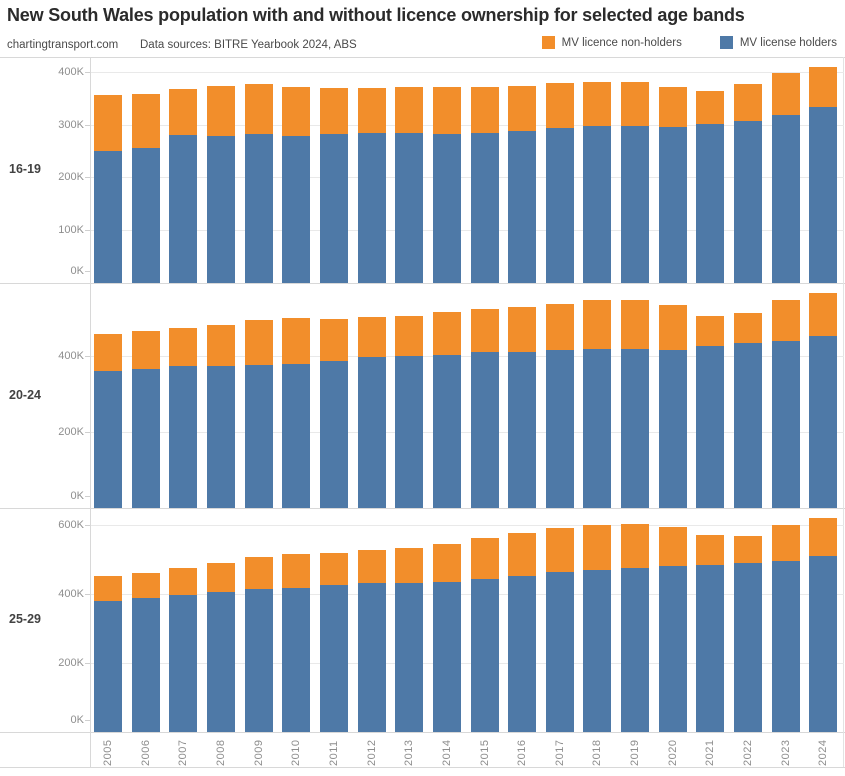 This screenshot has width=845, height=776. I want to click on bar-20-24-2009, so click(259, 414).